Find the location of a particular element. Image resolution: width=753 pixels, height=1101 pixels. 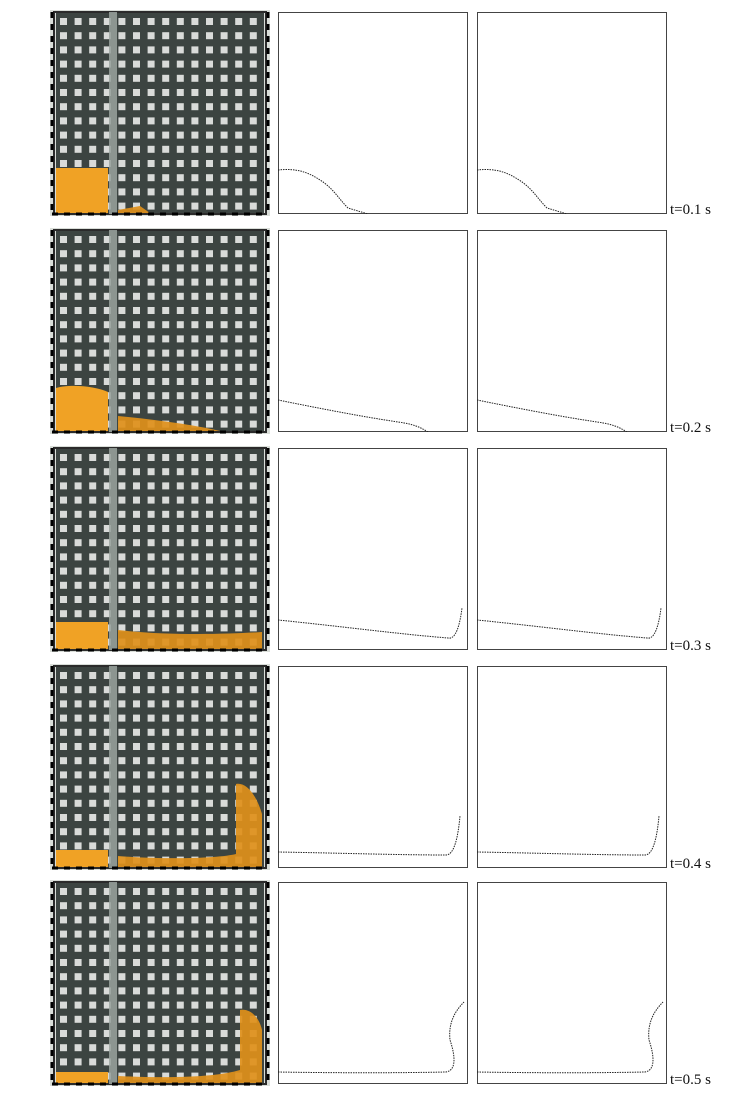

fluid-flow is located at coordinates (134, 209).